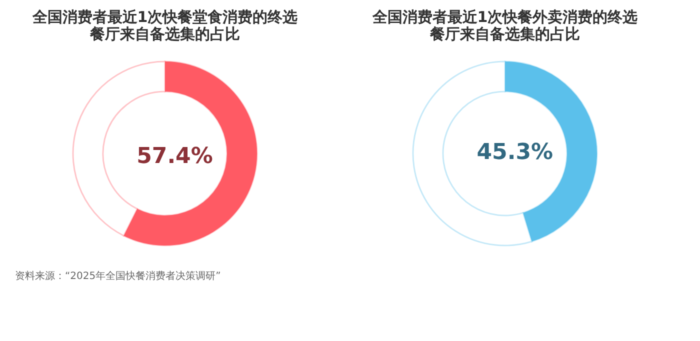 This screenshot has width=700, height=341. I want to click on data-label: 45.3%, so click(515, 153).